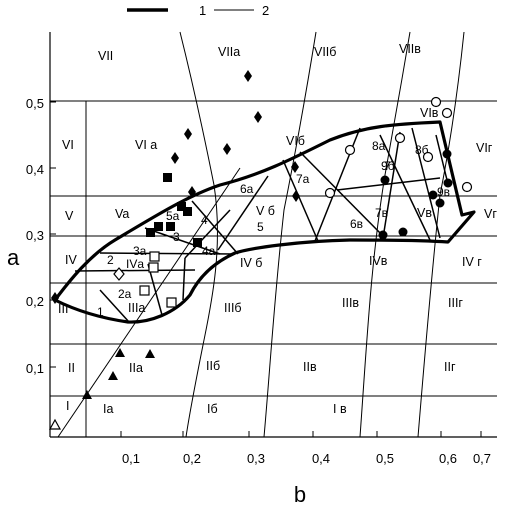 Image resolution: width=509 pixels, height=507 pixels. What do you see at coordinates (260, 227) in the screenshot?
I see `region-label: 5` at bounding box center [260, 227].